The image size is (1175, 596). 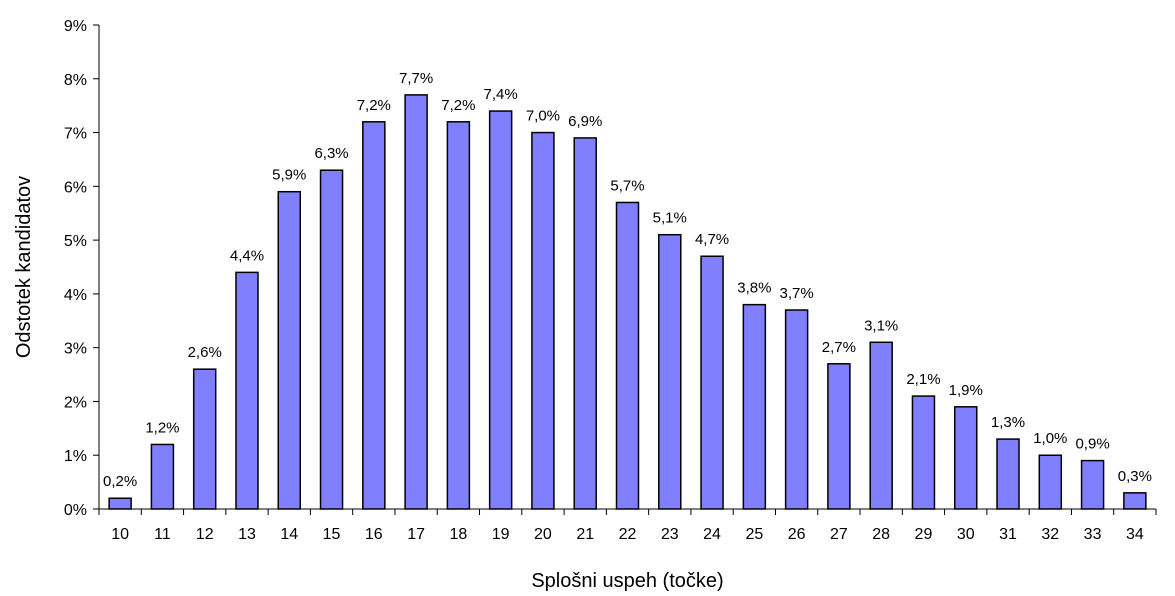 I want to click on x-tick-label: 10, so click(x=120, y=534).